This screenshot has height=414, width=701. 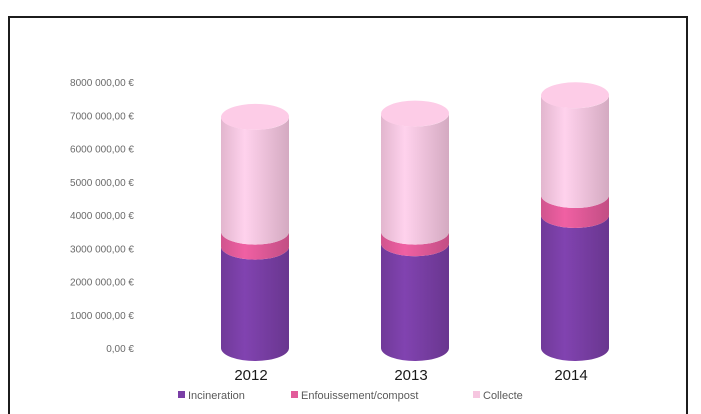 I want to click on bar-2014, so click(x=575, y=221).